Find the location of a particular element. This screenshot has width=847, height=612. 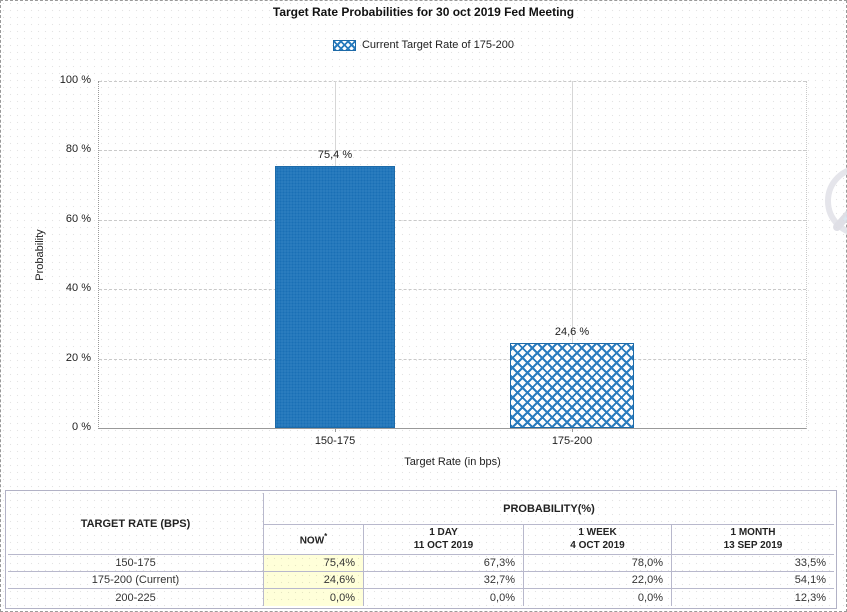

col-1week-line2: 4 OCT 2019 is located at coordinates (597, 545).